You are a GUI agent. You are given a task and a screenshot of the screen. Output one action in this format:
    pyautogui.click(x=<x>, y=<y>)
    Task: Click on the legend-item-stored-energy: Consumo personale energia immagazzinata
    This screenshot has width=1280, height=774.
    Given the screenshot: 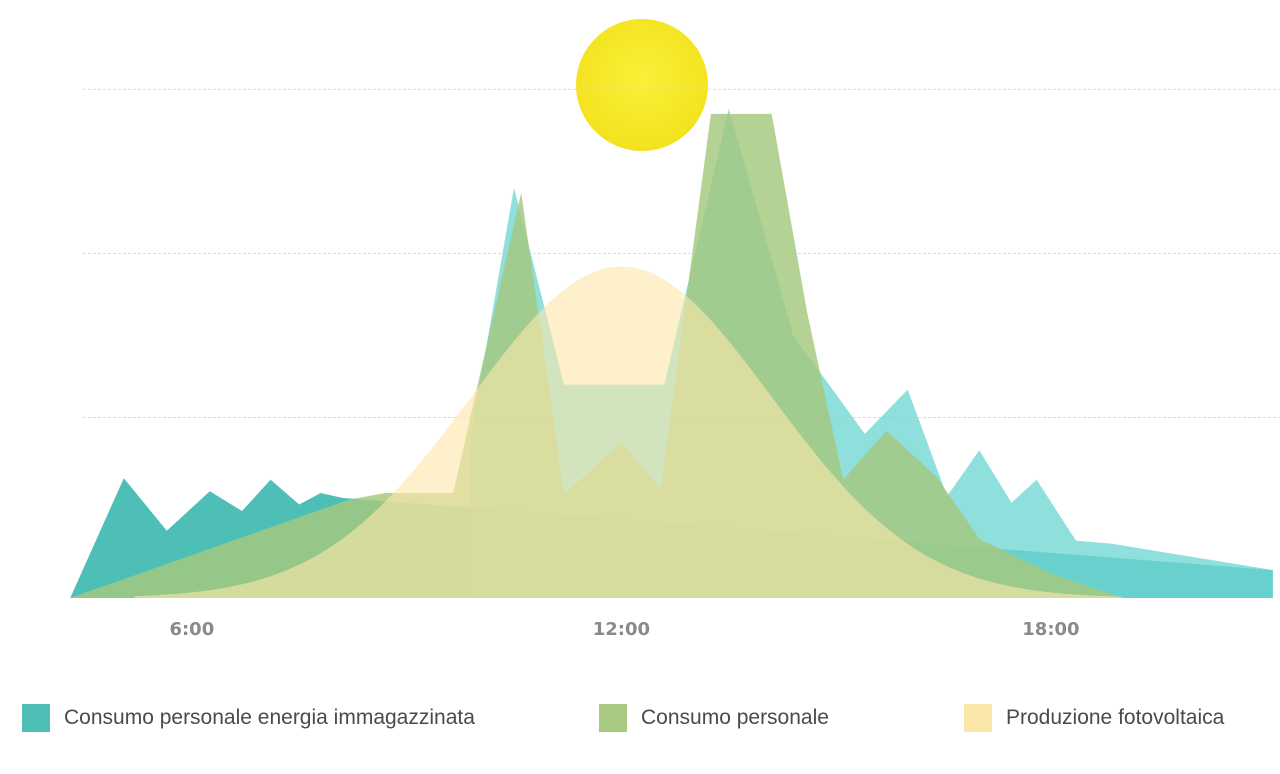 What is the action you would take?
    pyautogui.click(x=248, y=718)
    